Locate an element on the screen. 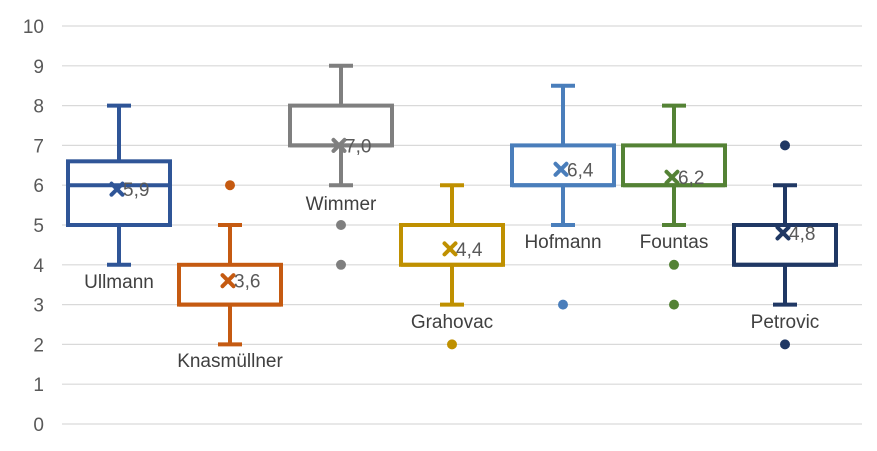 The height and width of the screenshot is (451, 877). mean-marker-ullmann is located at coordinates (117, 189).